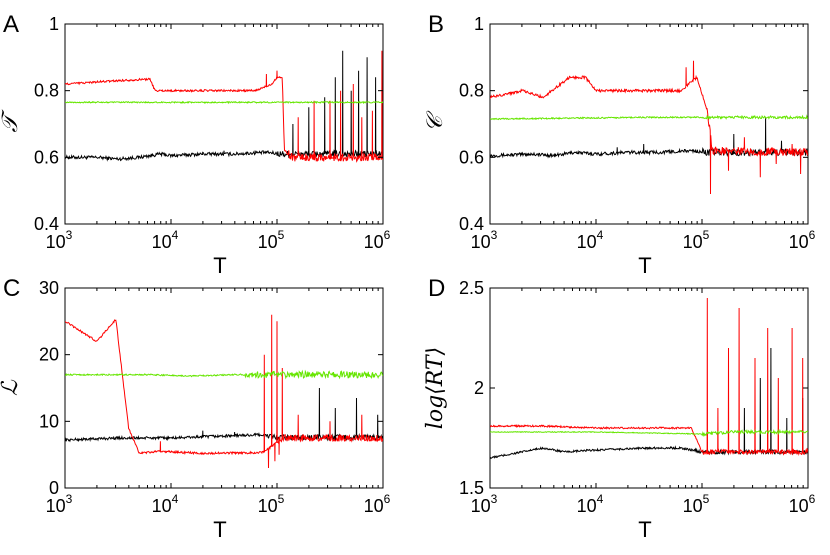 The width and height of the screenshot is (830, 555). Describe the element at coordinates (479, 388) in the screenshot. I see `y-tick-label: 2` at that location.